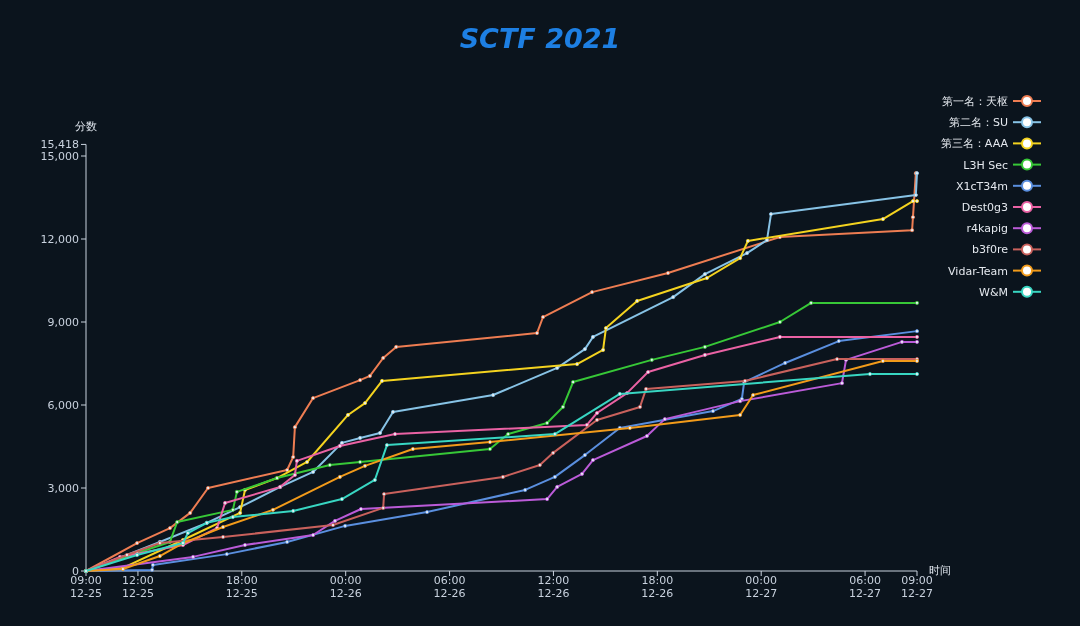  Describe the element at coordinates (63, 488) in the screenshot. I see `y-tick-label: 3,000` at that location.